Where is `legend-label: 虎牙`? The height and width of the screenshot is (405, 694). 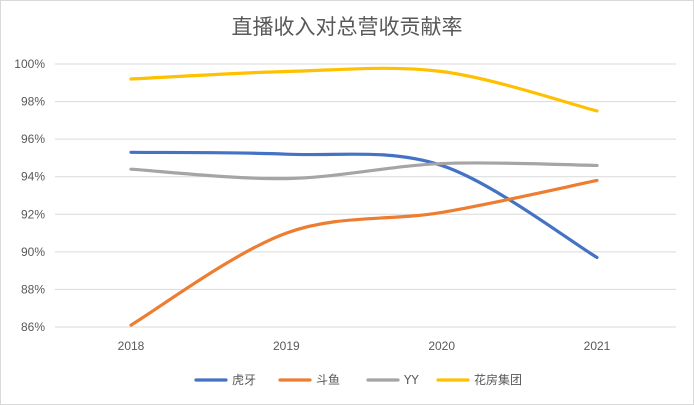
legend-label: 虎牙 is located at coordinates (244, 380).